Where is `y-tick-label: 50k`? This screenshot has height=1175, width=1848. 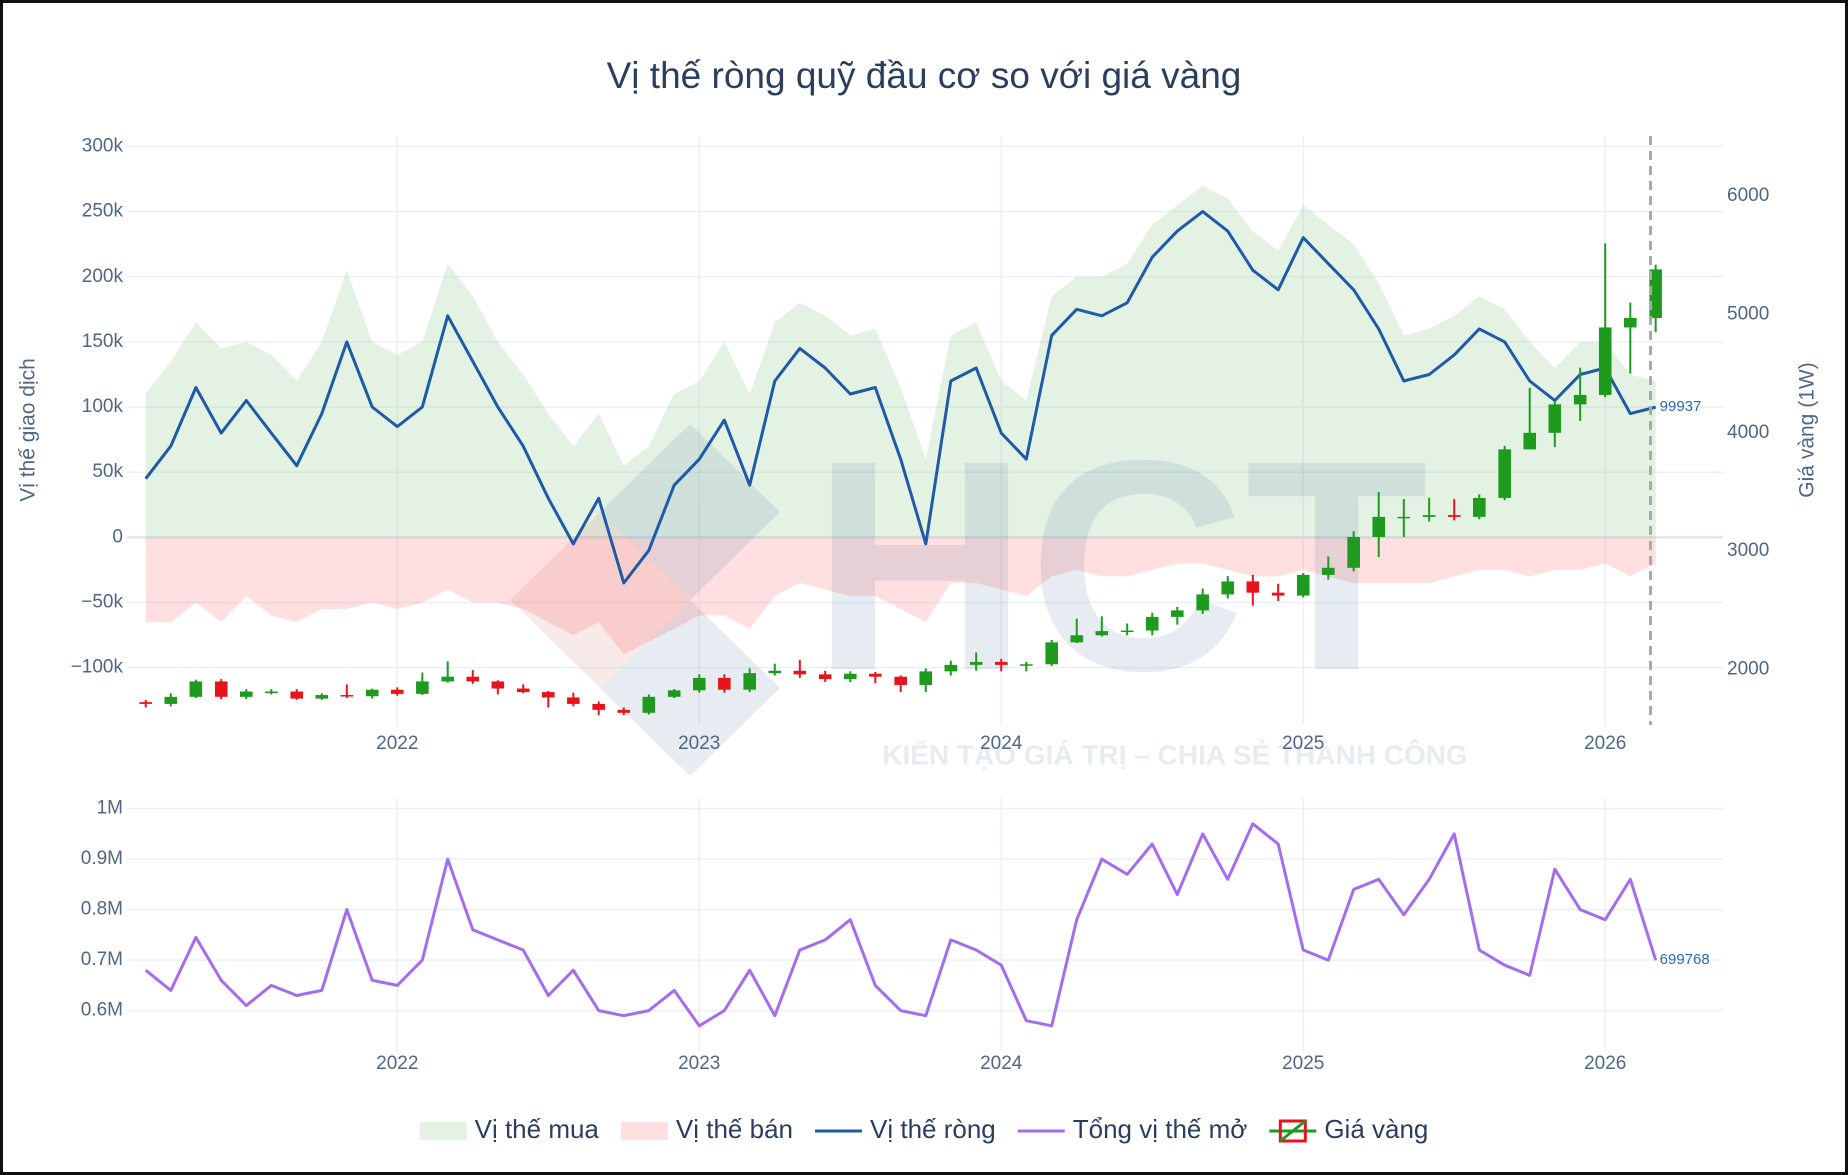 y-tick-label: 50k is located at coordinates (107, 471).